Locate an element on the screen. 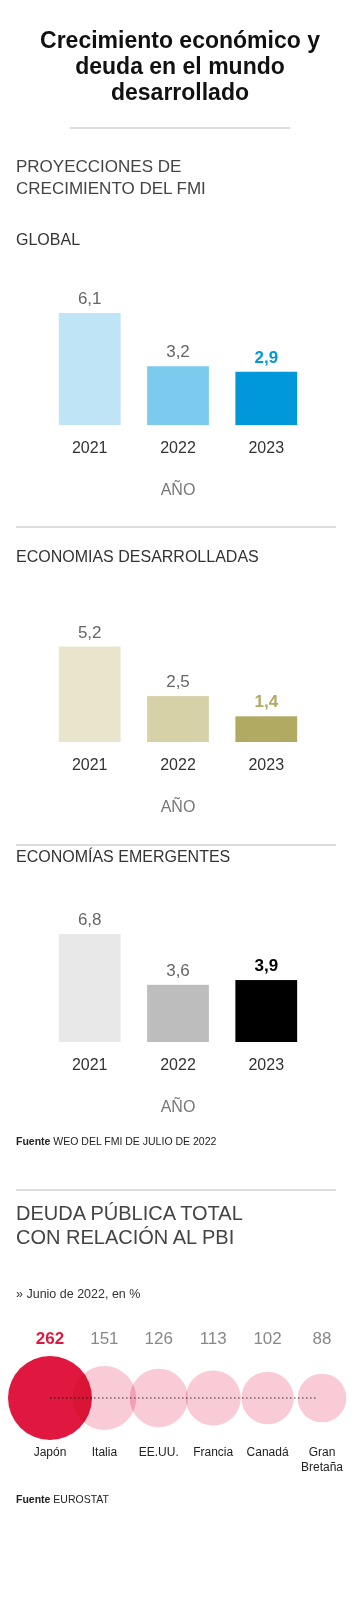 This screenshot has width=360, height=1604. source-note: Fuente WEO DEL FMI DE JULIO DE 2022 is located at coordinates (116, 1141).